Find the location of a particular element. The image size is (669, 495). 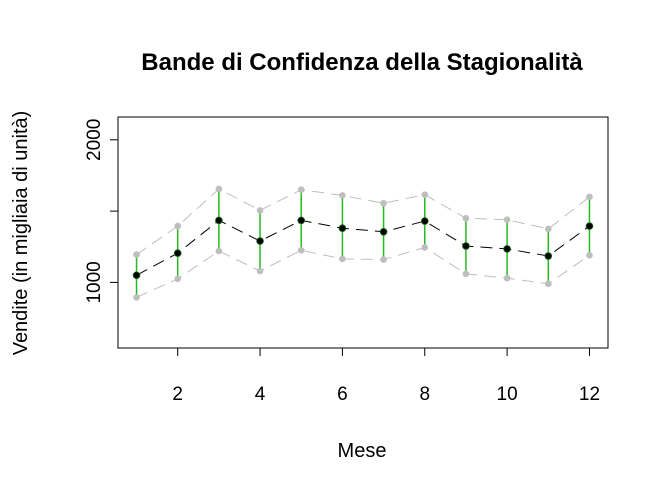

x-axis: 2 4 6 8 10 12 is located at coordinates (386, 376).